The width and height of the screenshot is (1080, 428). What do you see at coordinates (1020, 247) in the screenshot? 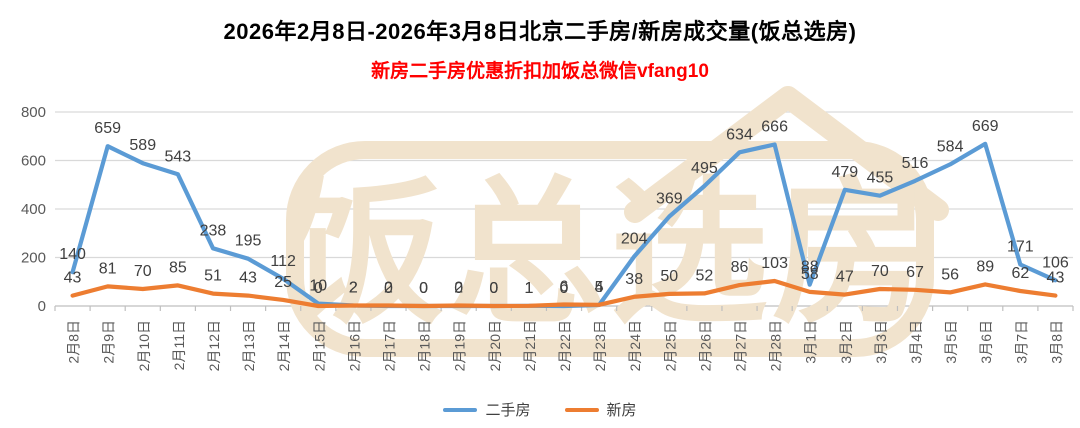
I see `data-point-label: 171` at bounding box center [1020, 247].